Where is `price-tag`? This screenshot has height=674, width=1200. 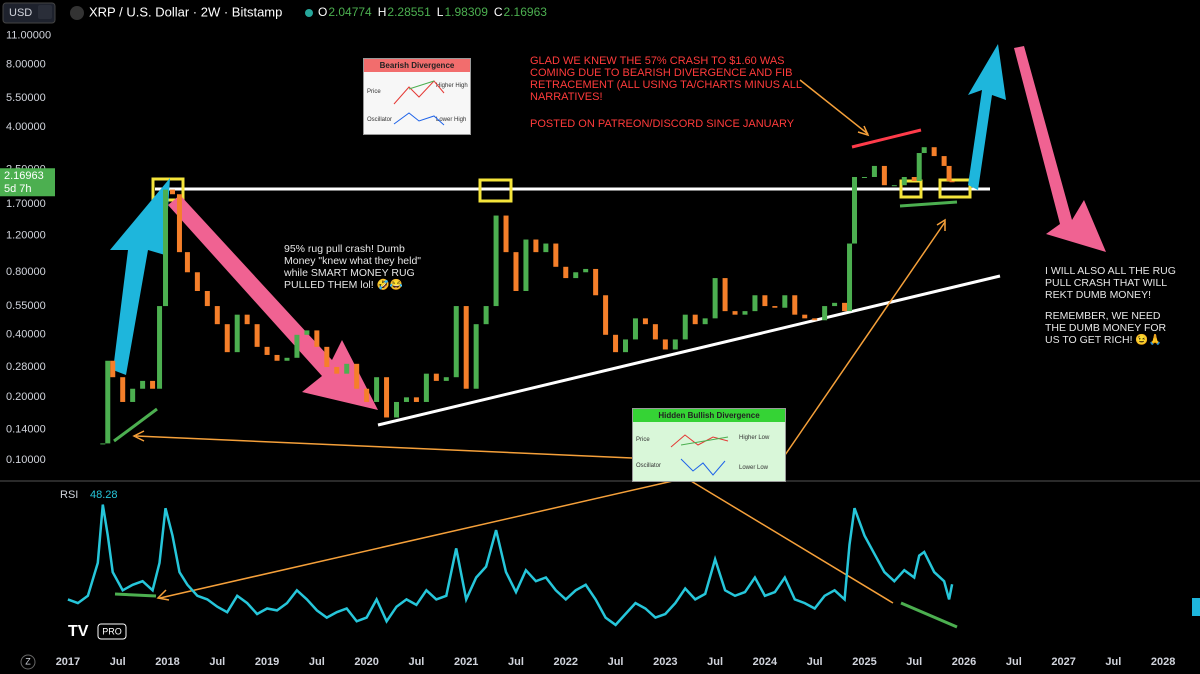 price-tag is located at coordinates (27, 182).